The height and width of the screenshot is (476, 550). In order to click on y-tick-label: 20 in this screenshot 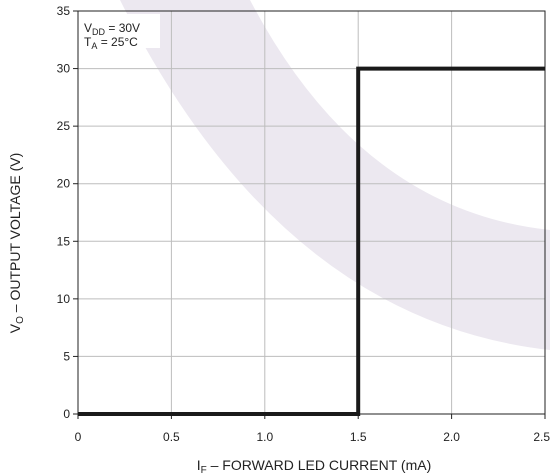, I will do `click(64, 184)`.